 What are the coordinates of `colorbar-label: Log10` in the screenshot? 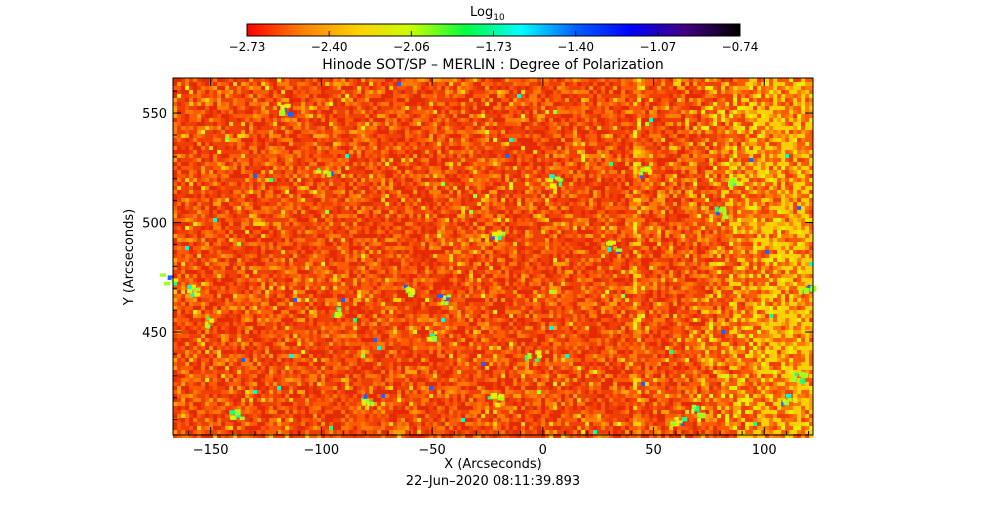 It's located at (487, 14).